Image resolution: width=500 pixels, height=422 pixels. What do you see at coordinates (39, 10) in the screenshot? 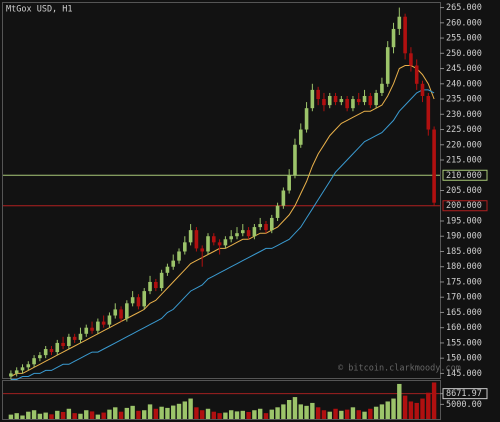
I see `chart-title: MtGox USD, H1` at bounding box center [39, 10].